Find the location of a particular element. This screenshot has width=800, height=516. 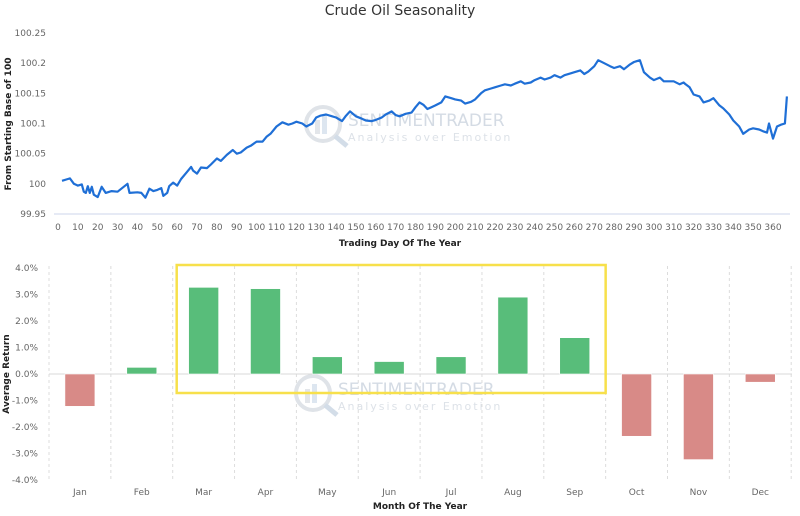

bar-oct is located at coordinates (636, 405).